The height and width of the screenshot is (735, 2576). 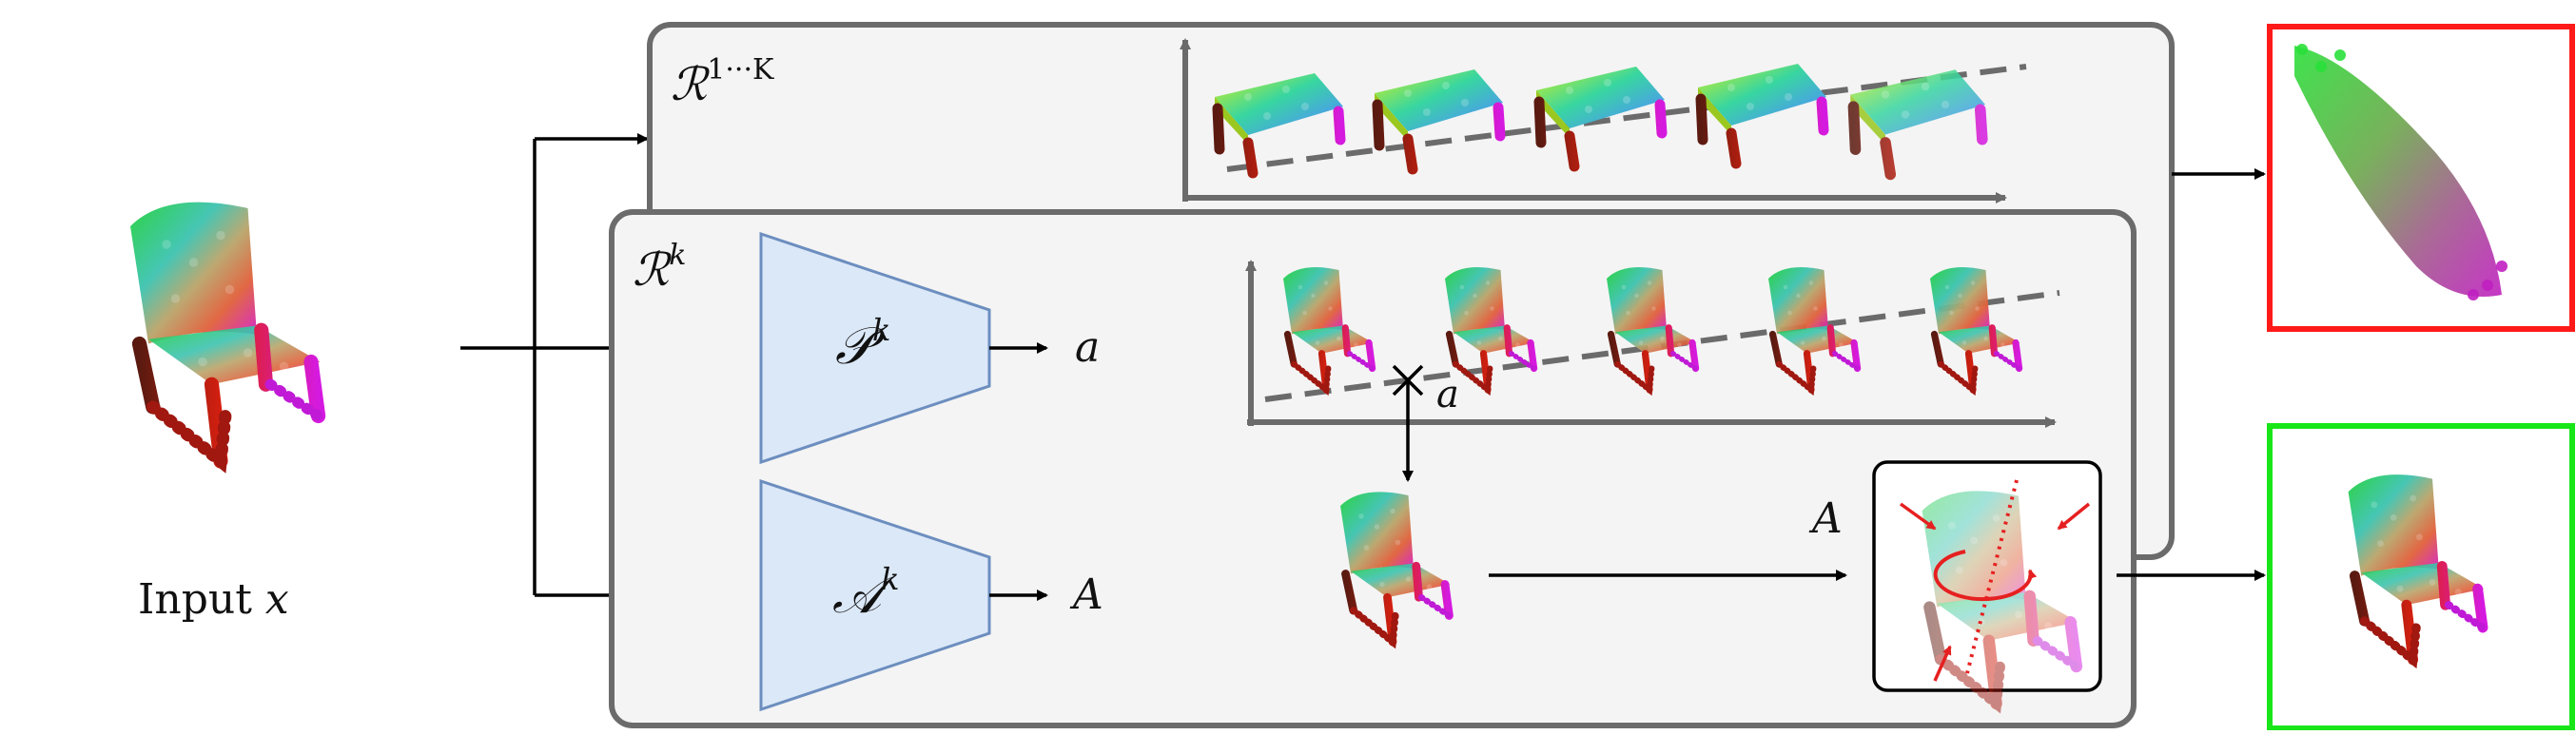 What do you see at coordinates (875, 595) in the screenshot?
I see `ambiguity-network: 𝒜k` at bounding box center [875, 595].